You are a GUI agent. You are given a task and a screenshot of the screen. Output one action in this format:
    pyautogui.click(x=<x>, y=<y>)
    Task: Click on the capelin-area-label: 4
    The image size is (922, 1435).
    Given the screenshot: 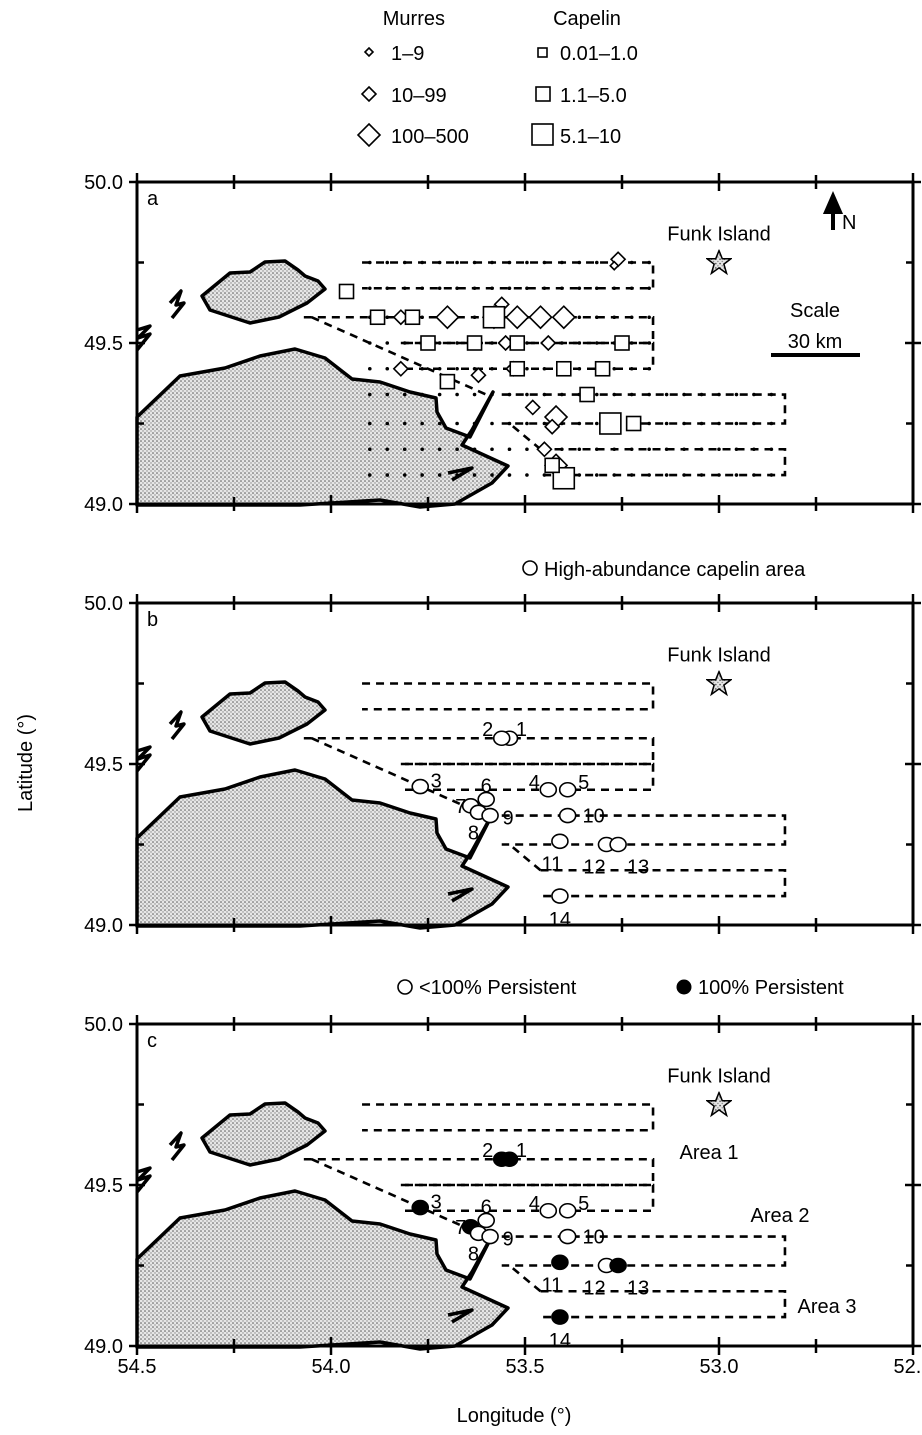 What is the action you would take?
    pyautogui.click(x=534, y=1204)
    